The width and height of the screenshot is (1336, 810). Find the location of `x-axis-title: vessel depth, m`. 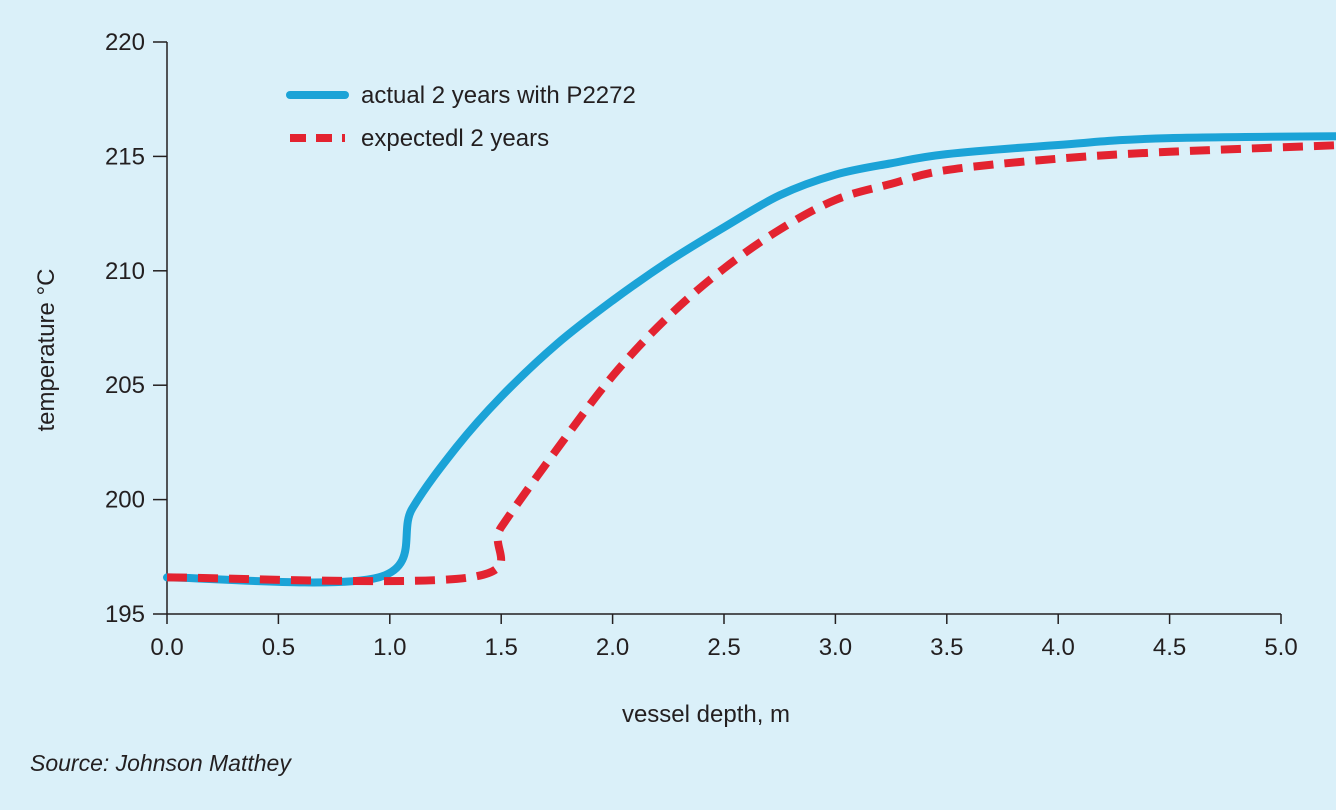

x-axis-title: vessel depth, m is located at coordinates (706, 714).